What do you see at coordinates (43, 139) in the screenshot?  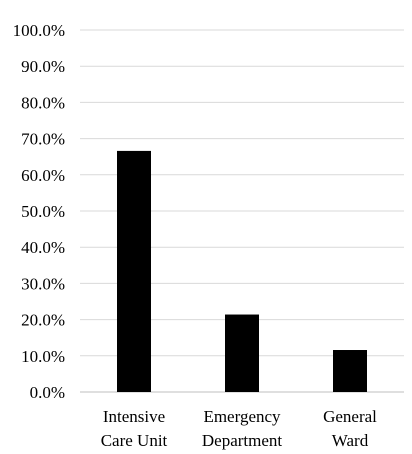 I see `y-tick-label: 70.0%` at bounding box center [43, 139].